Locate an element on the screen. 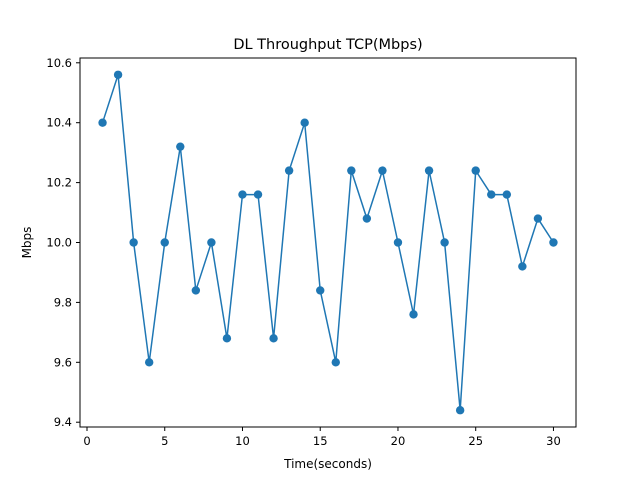 This screenshot has width=640, height=480. y-axis-ticks: 9.4 9.6 9.8 10.0 10.2 10.4 10.6 is located at coordinates (63, 242).